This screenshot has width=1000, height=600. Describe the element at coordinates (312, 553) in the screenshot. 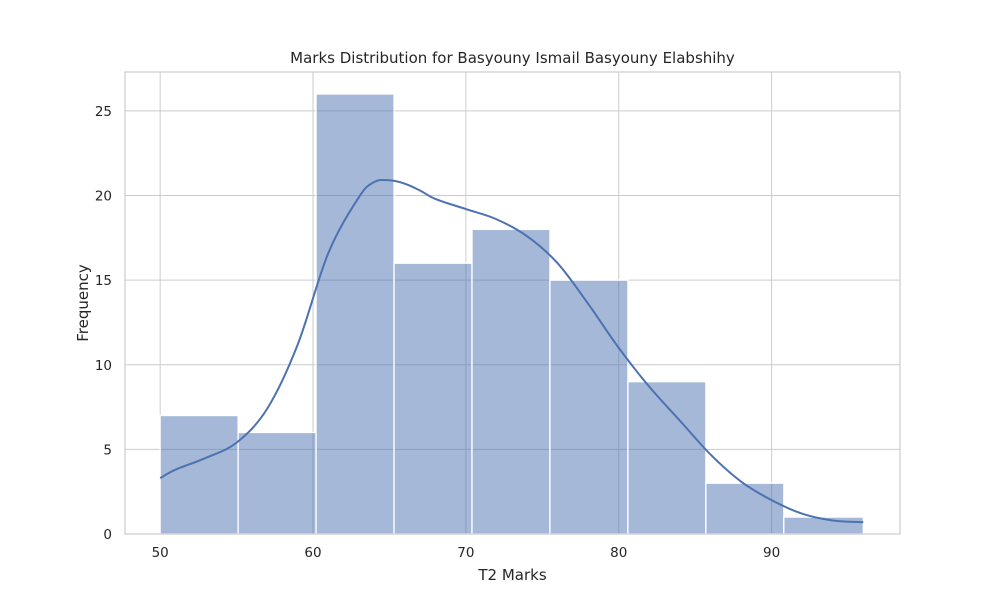

I see `x-tick-label: 60` at that location.